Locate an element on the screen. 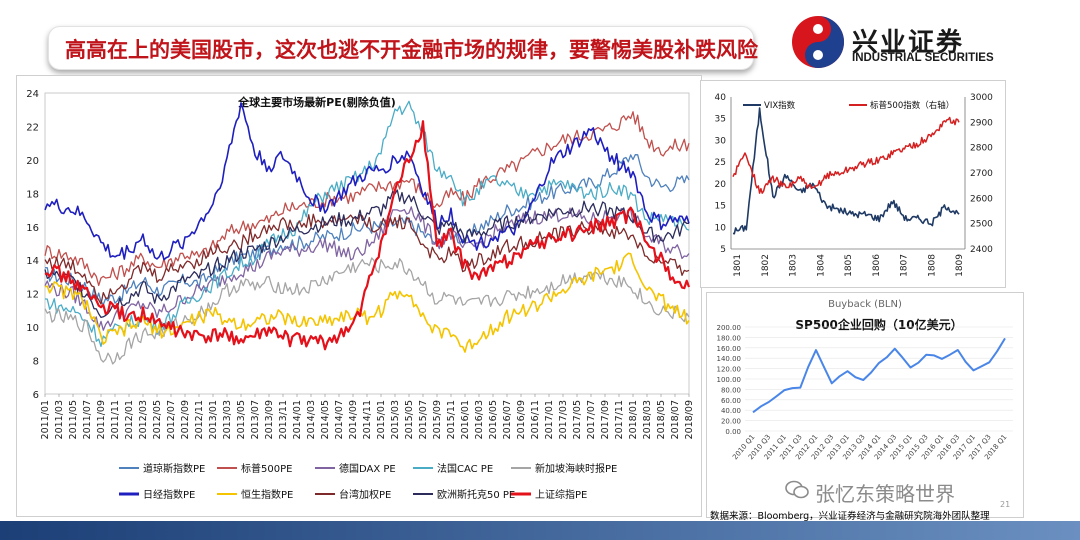 This screenshot has width=1080, height=540. x-tick-label: 2016/05 is located at coordinates (493, 419).